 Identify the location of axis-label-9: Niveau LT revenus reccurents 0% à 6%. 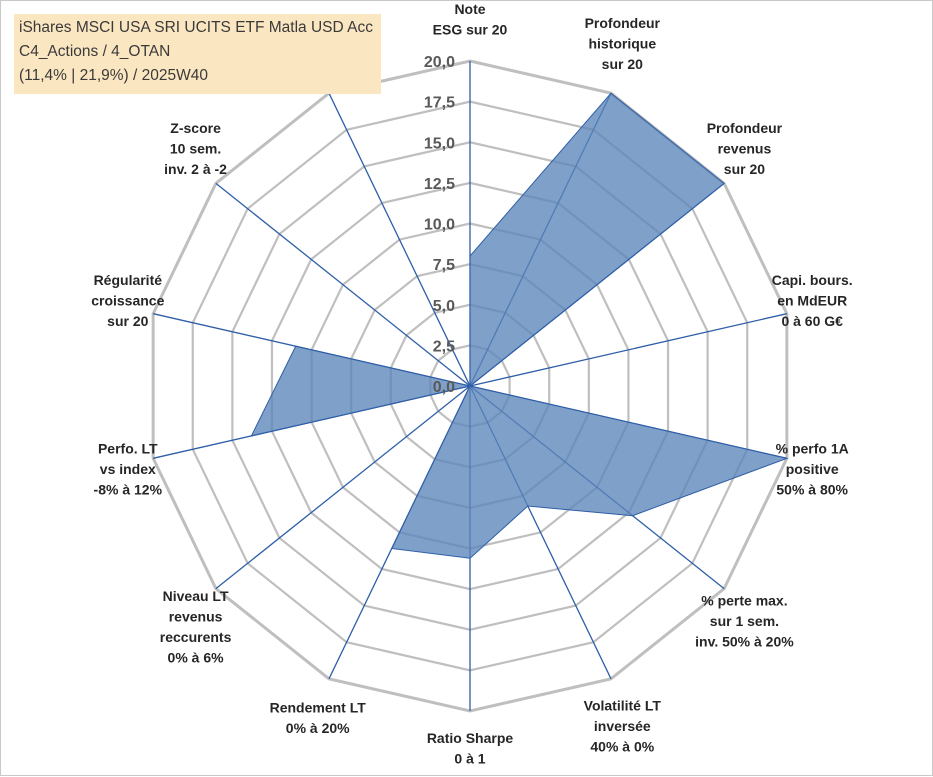
(196, 627).